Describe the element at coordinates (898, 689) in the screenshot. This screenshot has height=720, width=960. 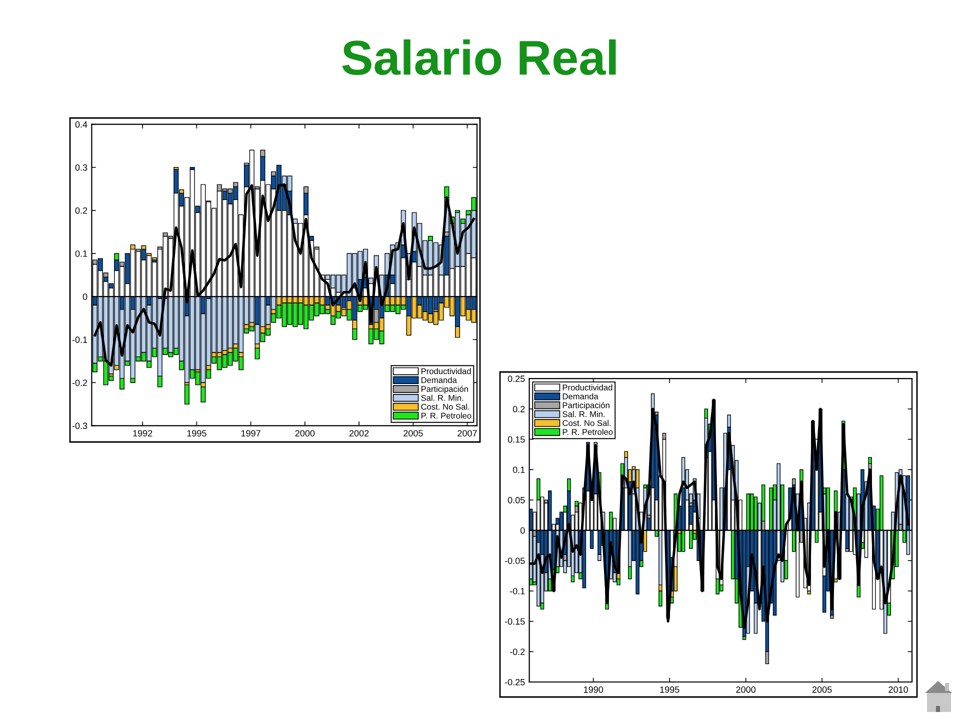
I see `x-tick-label: 2010` at that location.